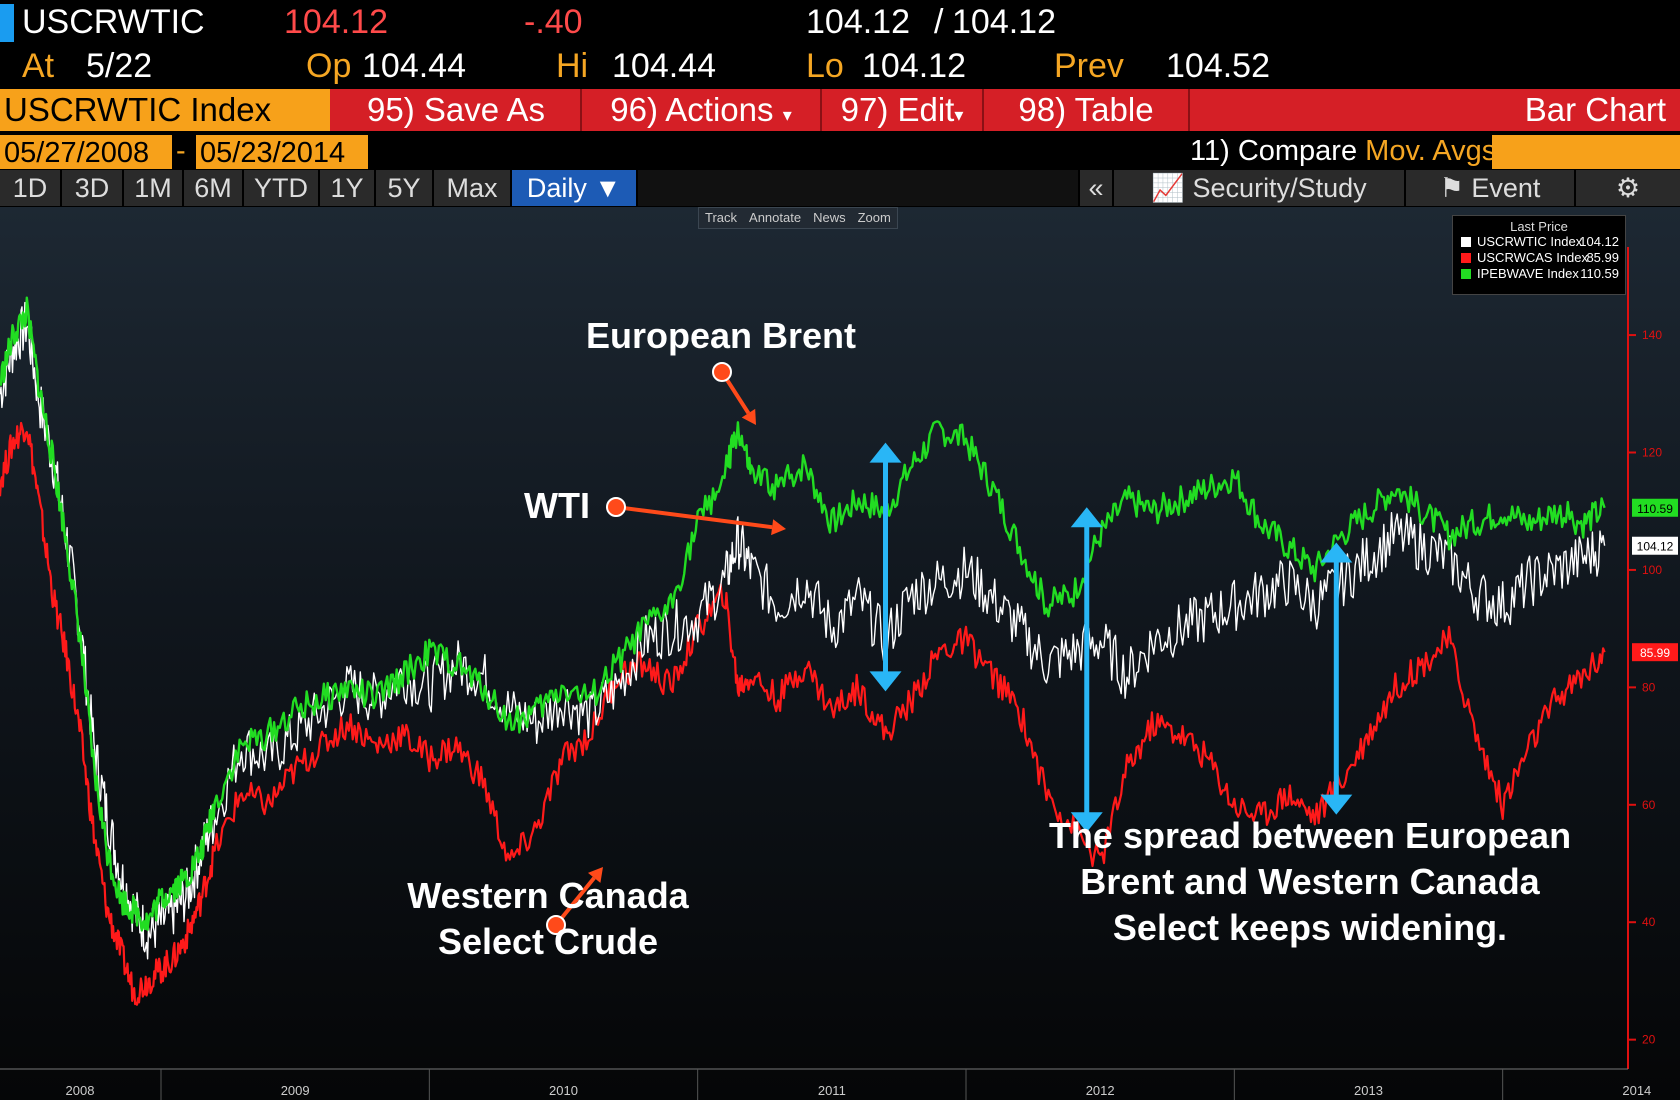 The width and height of the screenshot is (1680, 1100). What do you see at coordinates (7, 23) in the screenshot?
I see `security-marker` at bounding box center [7, 23].